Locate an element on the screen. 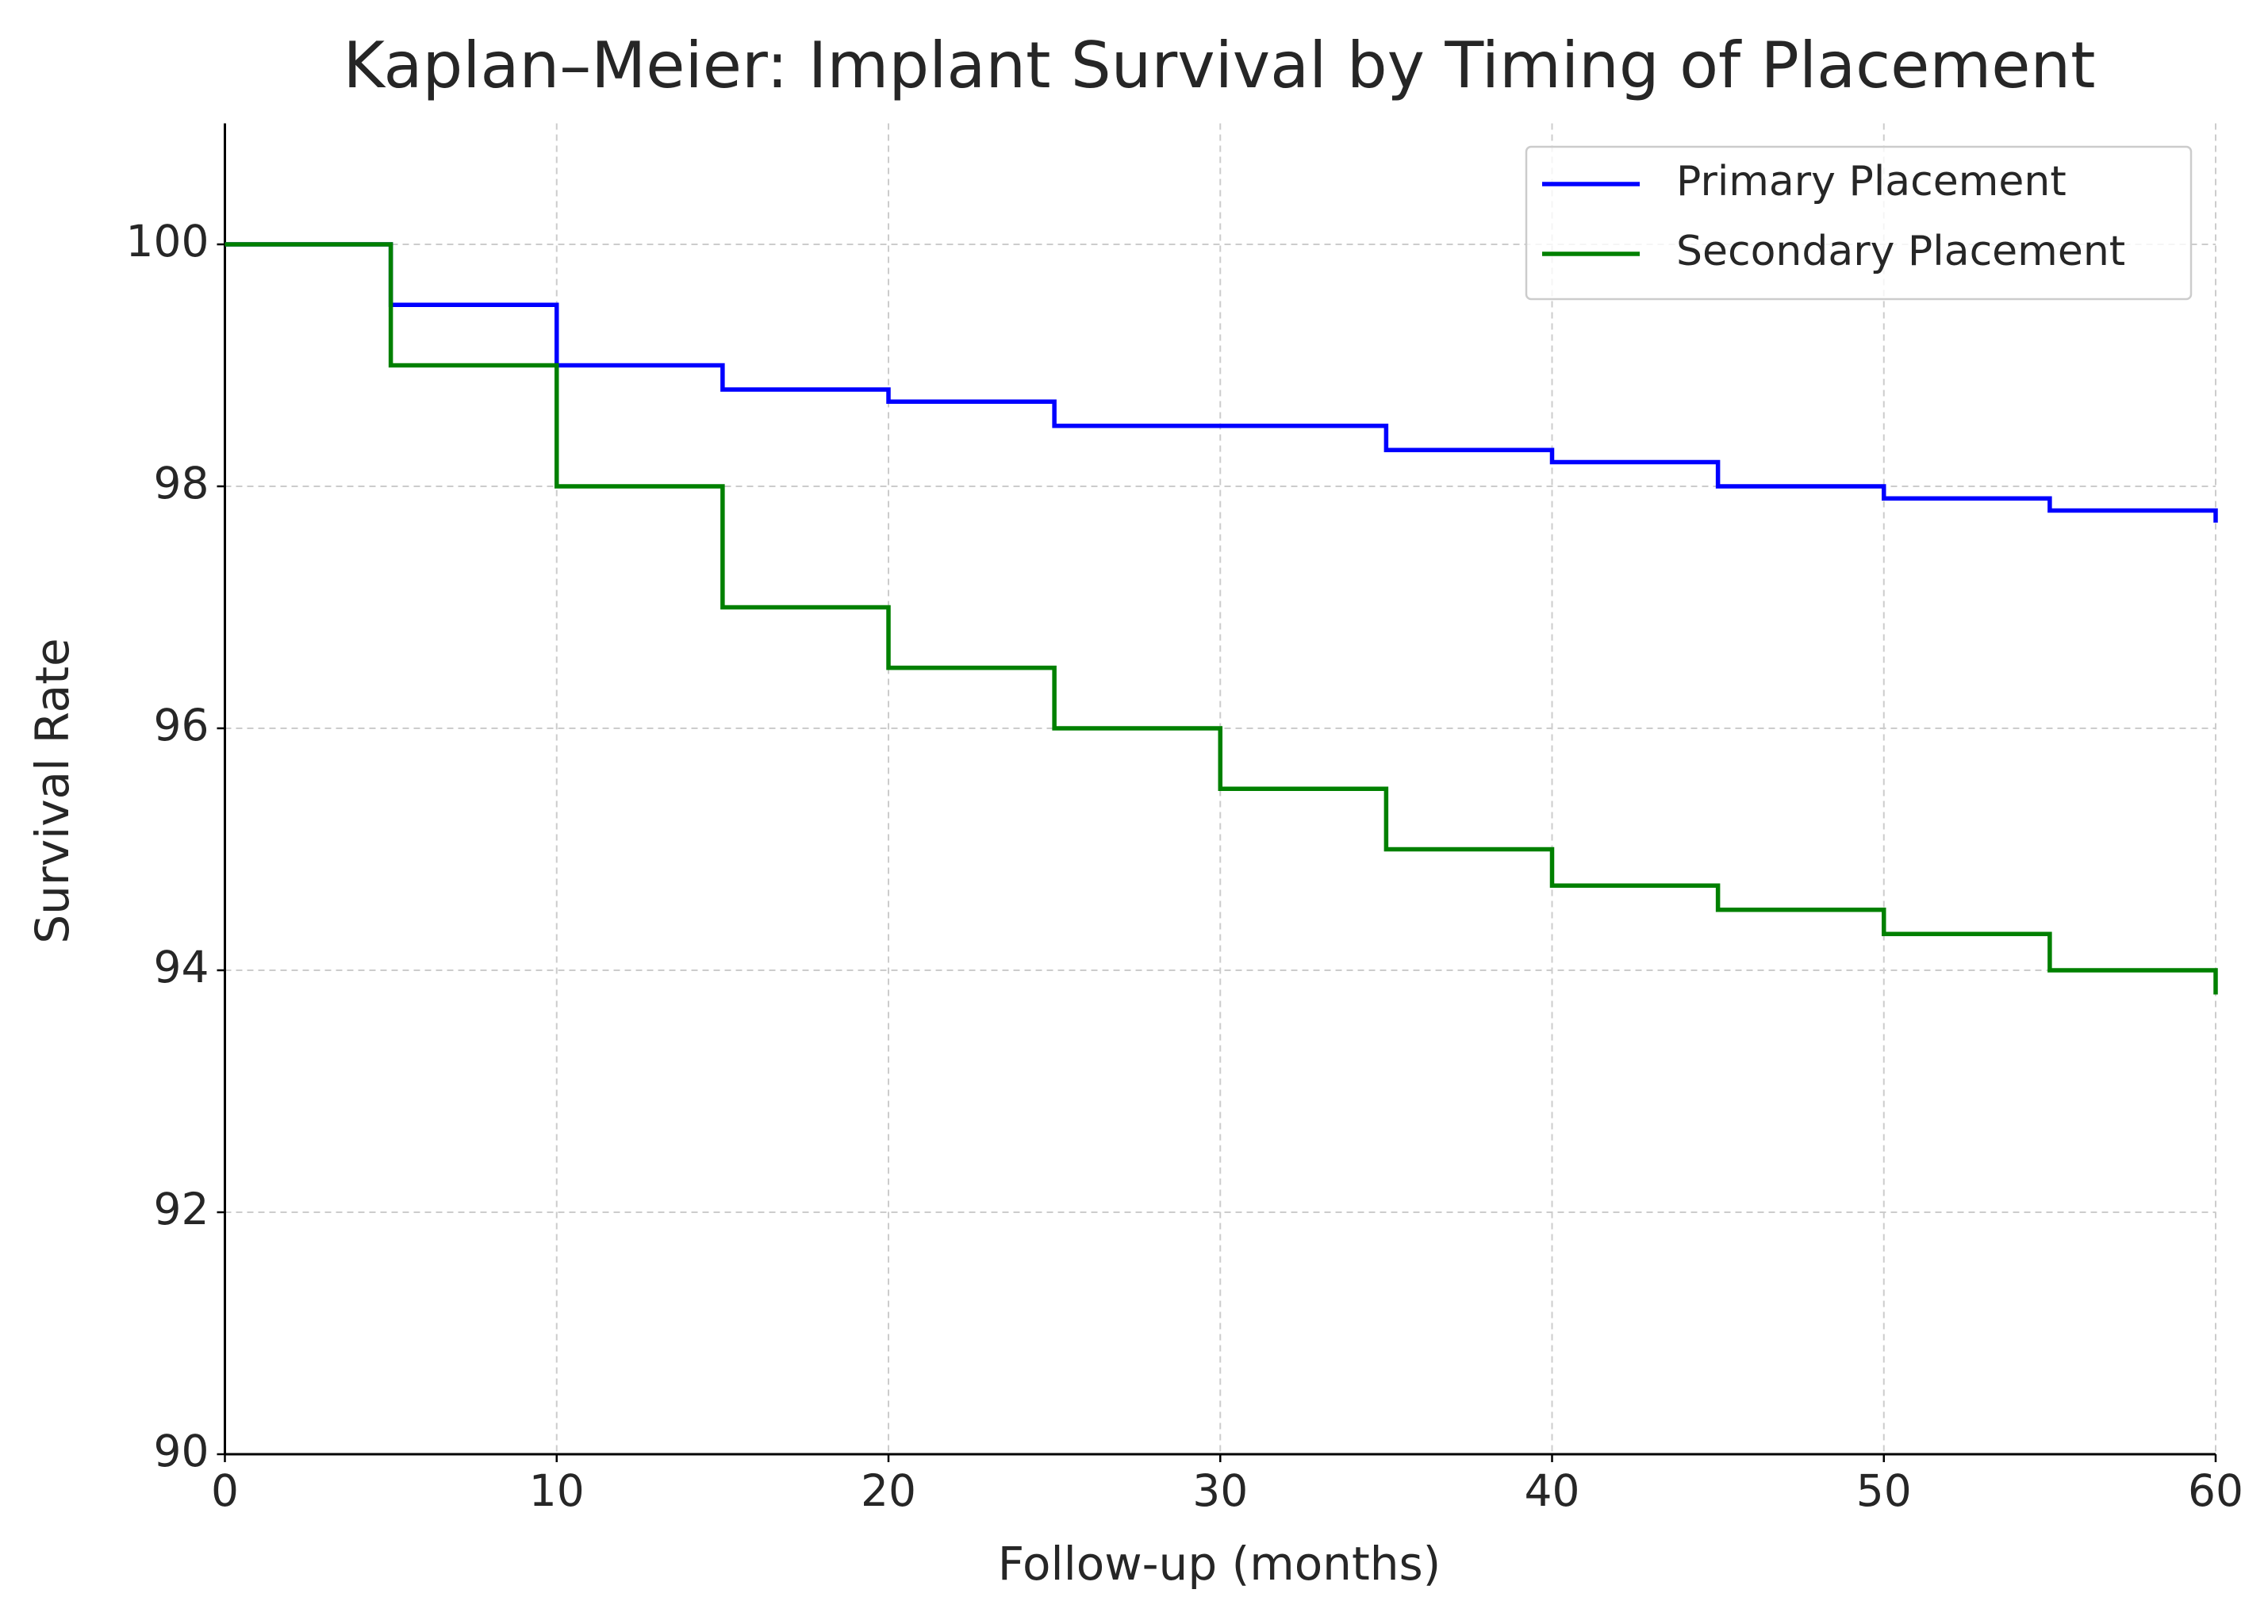  y-tick-label: 100 is located at coordinates (168, 241).